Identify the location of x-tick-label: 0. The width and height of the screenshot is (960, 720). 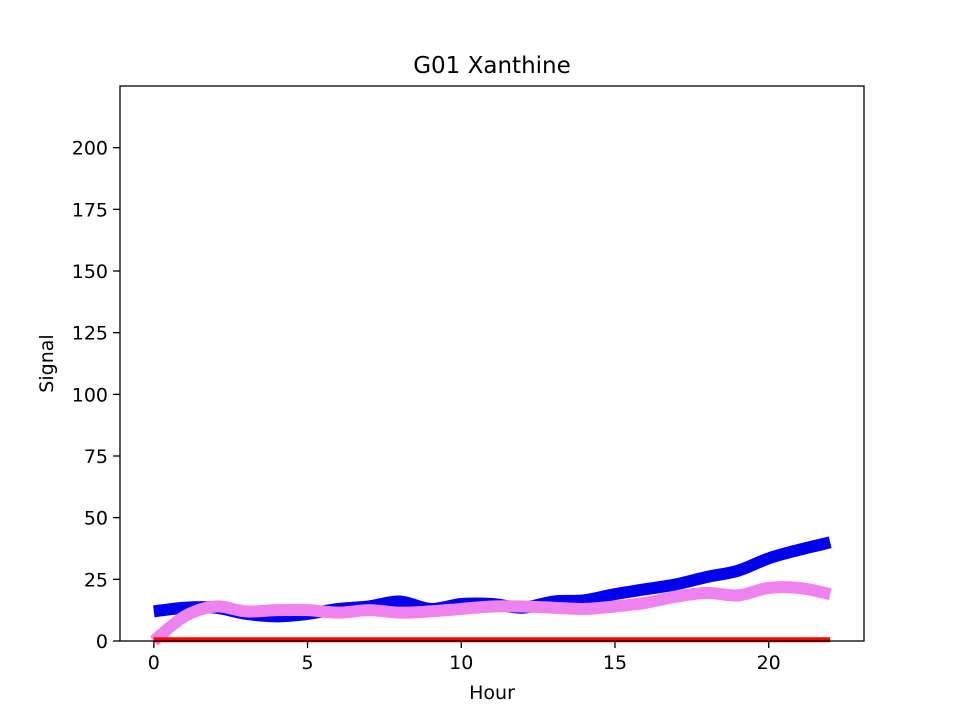
(154, 663).